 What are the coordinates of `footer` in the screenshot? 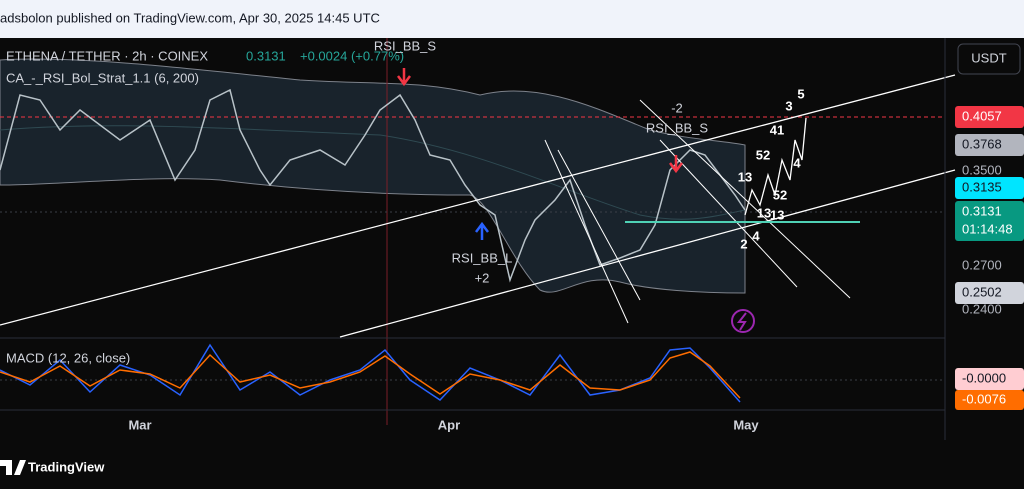 It's located at (512, 467).